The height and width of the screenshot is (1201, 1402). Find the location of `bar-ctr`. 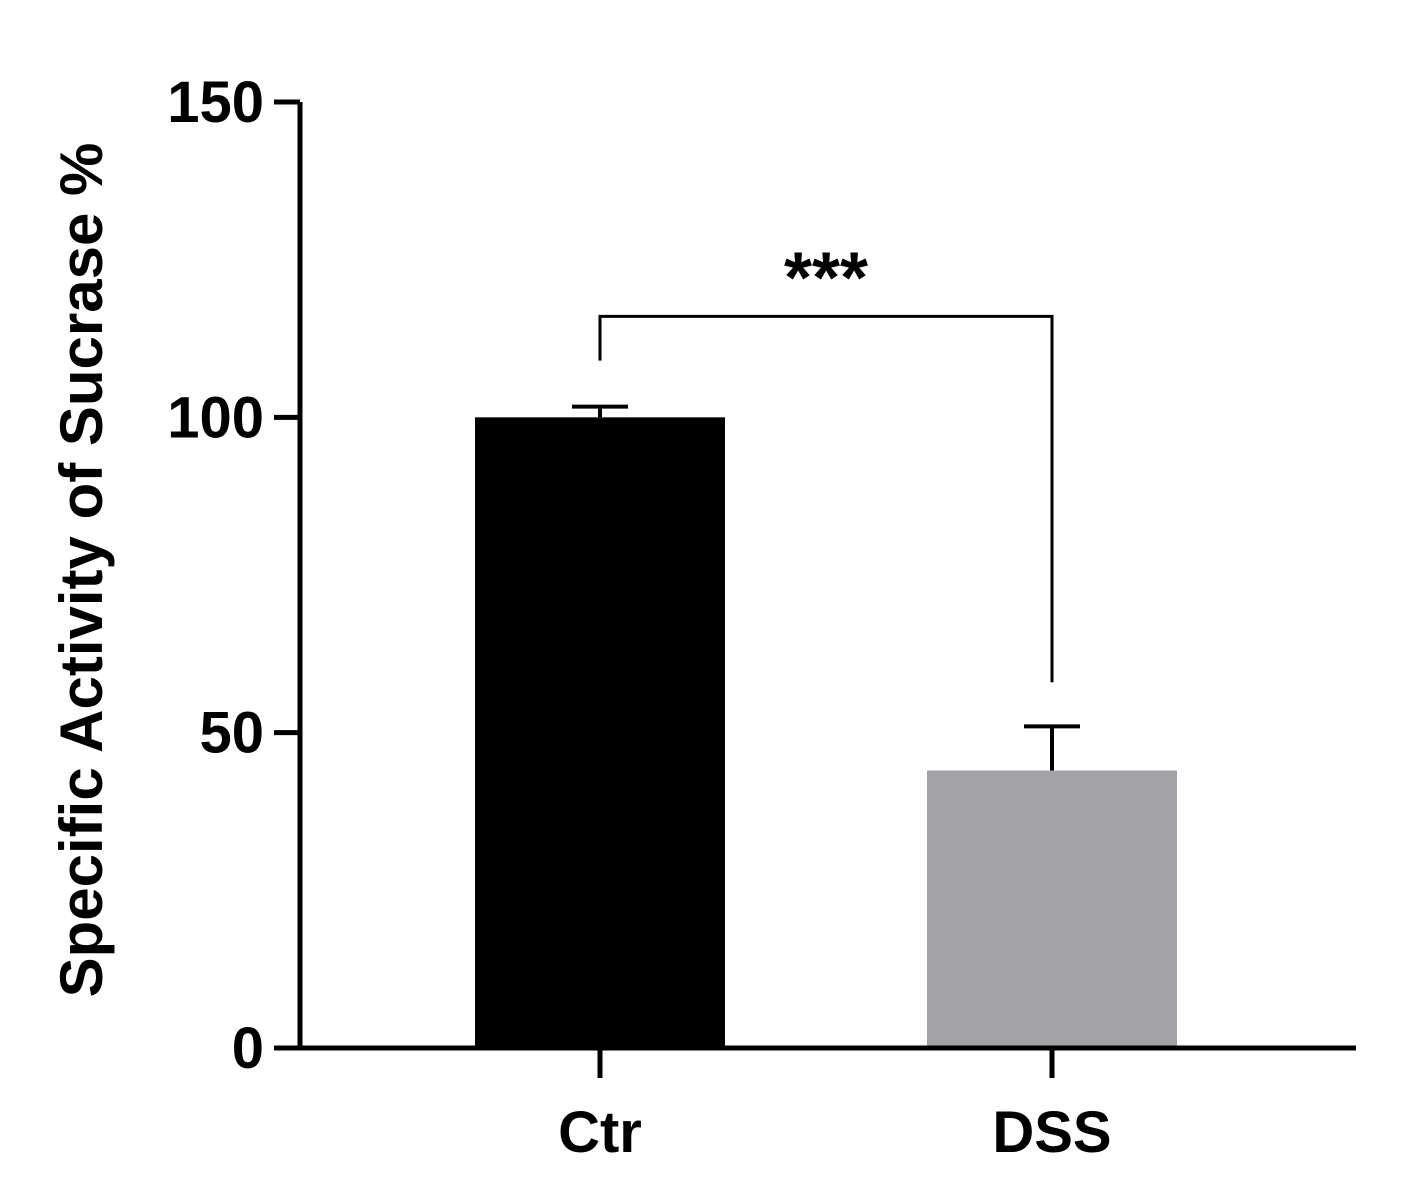

bar-ctr is located at coordinates (600, 732).